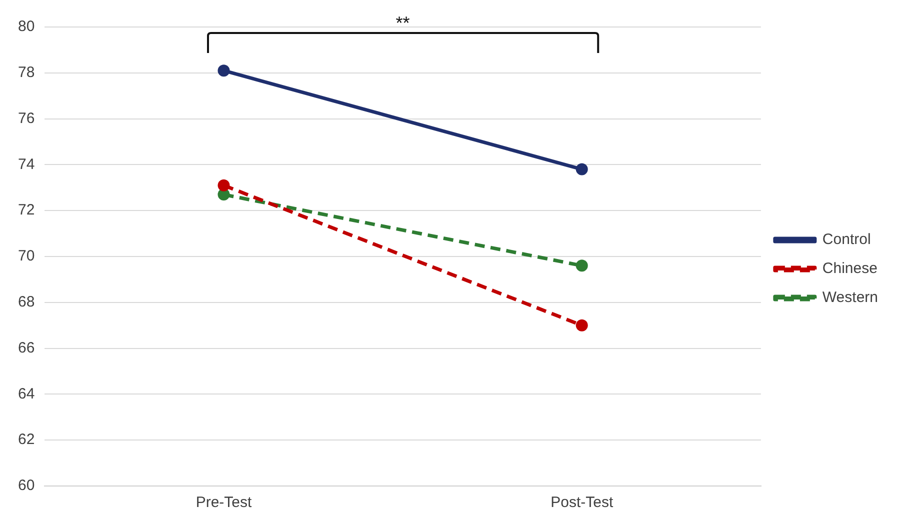 The image size is (907, 528). What do you see at coordinates (850, 269) in the screenshot?
I see `legend-label: Chinese` at bounding box center [850, 269].